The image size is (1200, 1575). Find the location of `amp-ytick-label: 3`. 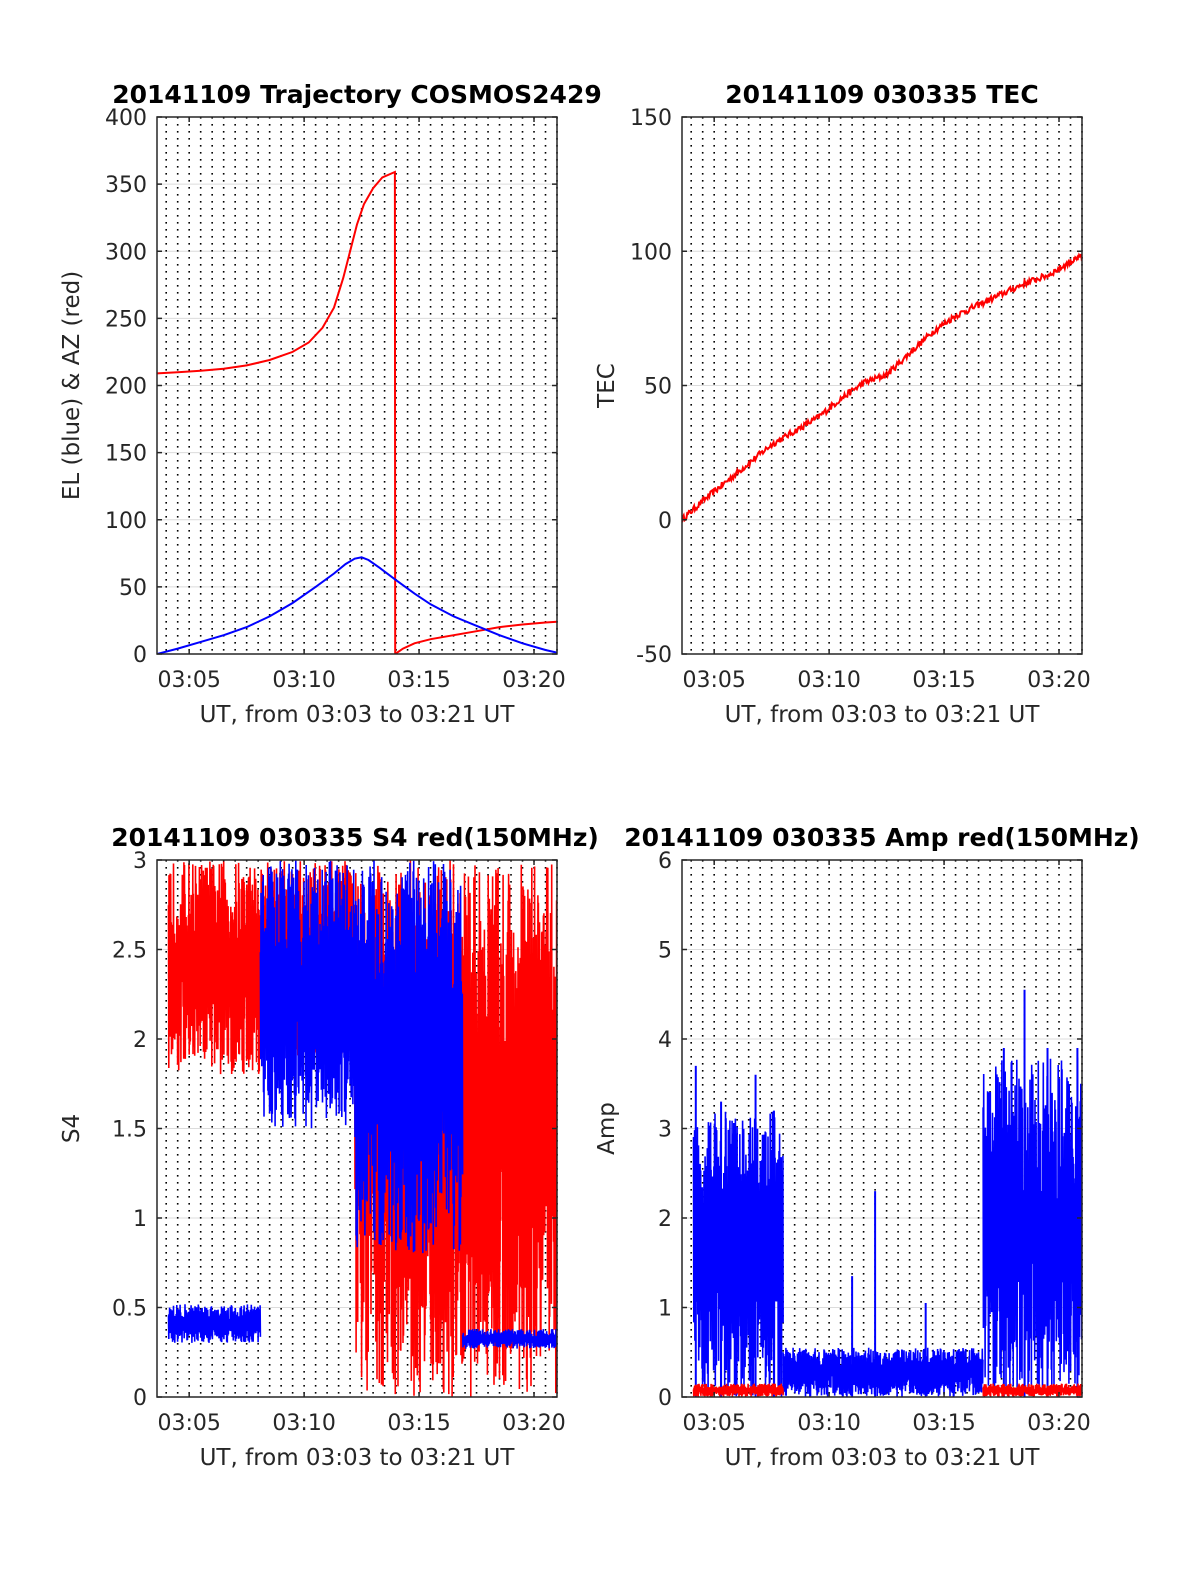

amp-ytick-label: 3 is located at coordinates (665, 1130).